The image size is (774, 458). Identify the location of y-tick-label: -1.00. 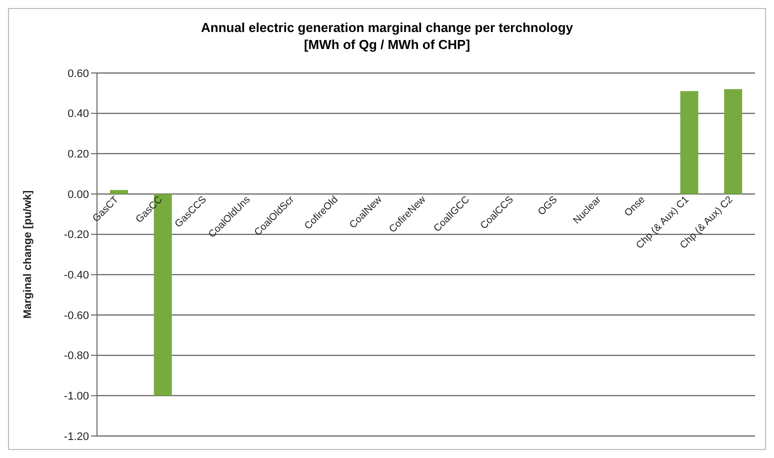
(76, 396).